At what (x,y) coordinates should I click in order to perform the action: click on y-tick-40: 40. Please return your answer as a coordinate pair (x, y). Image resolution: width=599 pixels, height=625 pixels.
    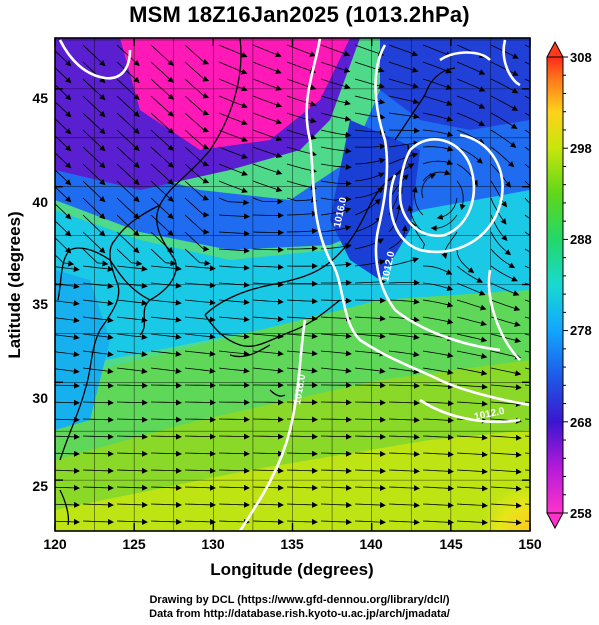
    Looking at the image, I should click on (40, 202).